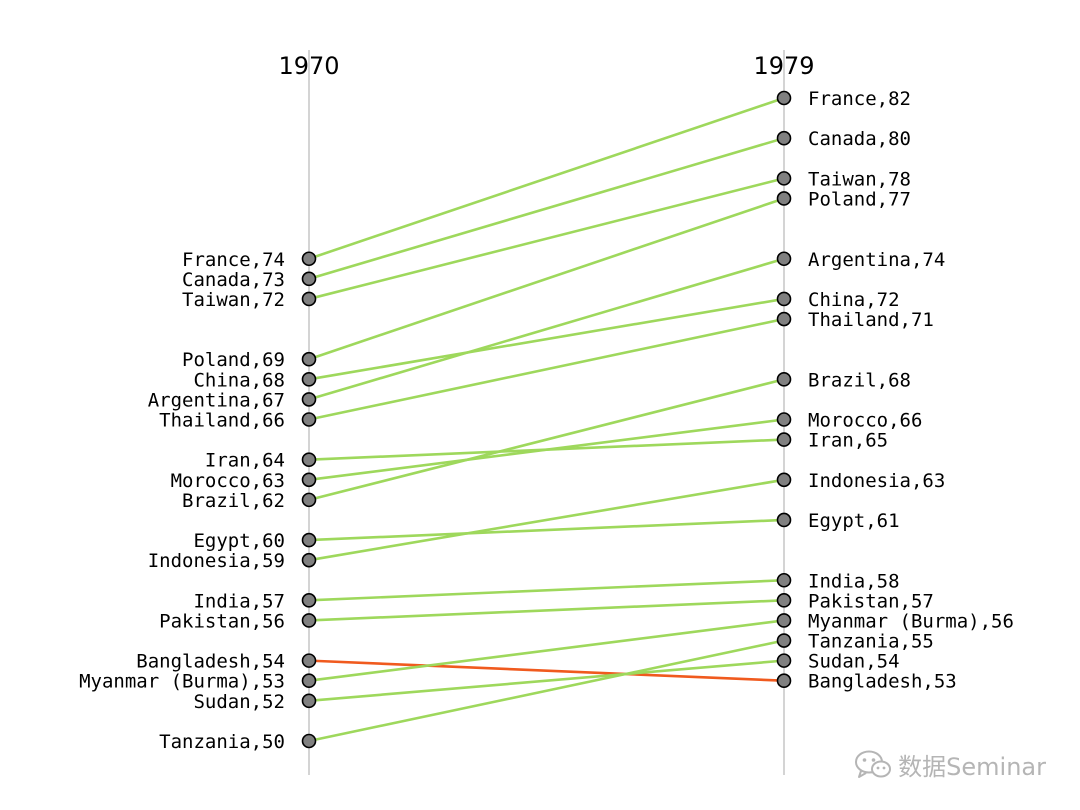  What do you see at coordinates (784, 138) in the screenshot?
I see `point-1979-canada` at bounding box center [784, 138].